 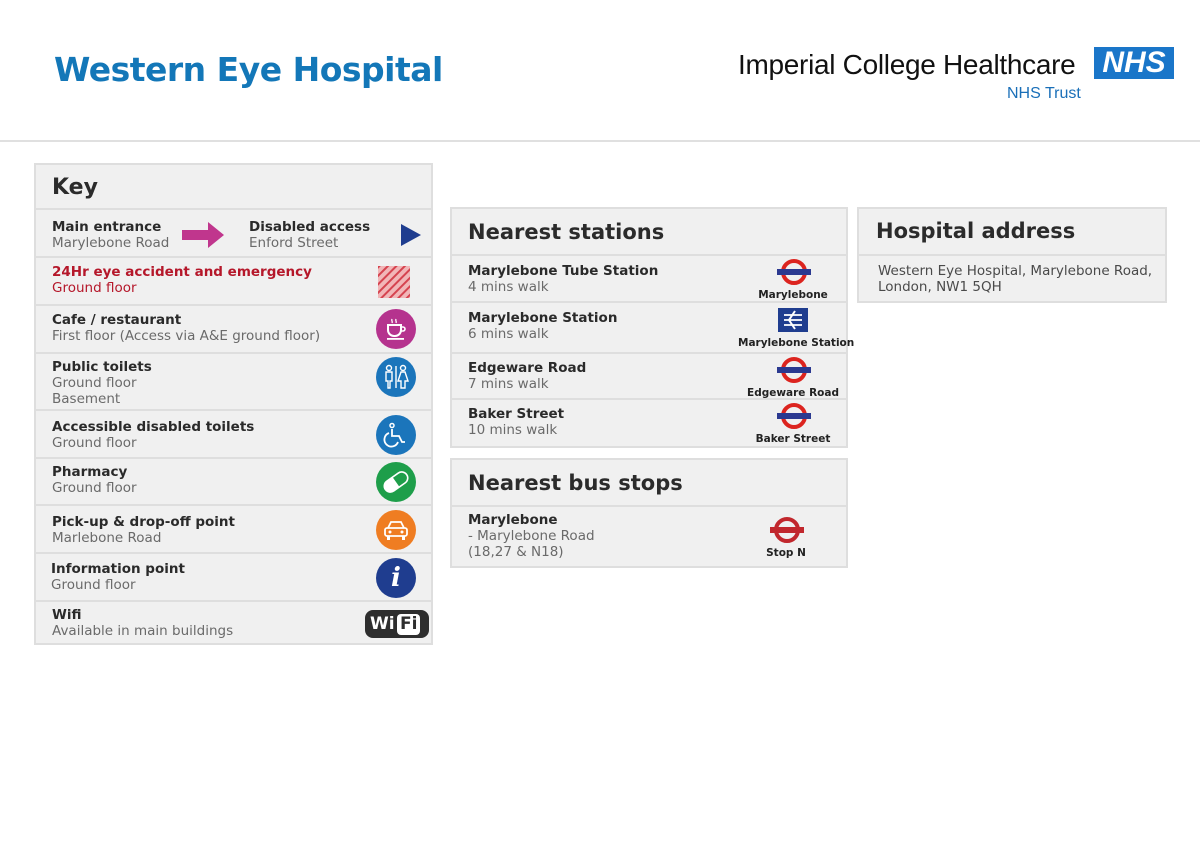 I want to click on stations-title: Nearest stations, so click(x=649, y=232).